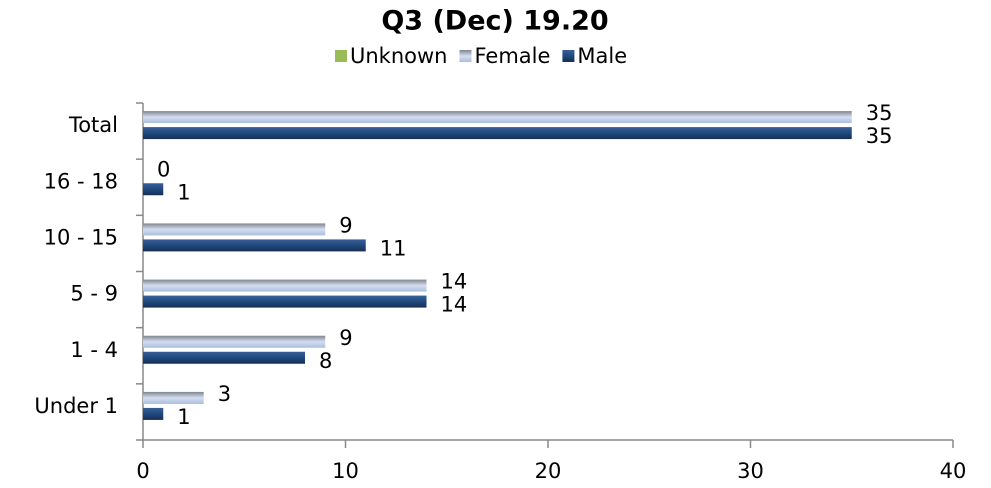 This screenshot has width=991, height=488. Describe the element at coordinates (94, 350) in the screenshot. I see `y-tick-label: 1 - 4` at that location.